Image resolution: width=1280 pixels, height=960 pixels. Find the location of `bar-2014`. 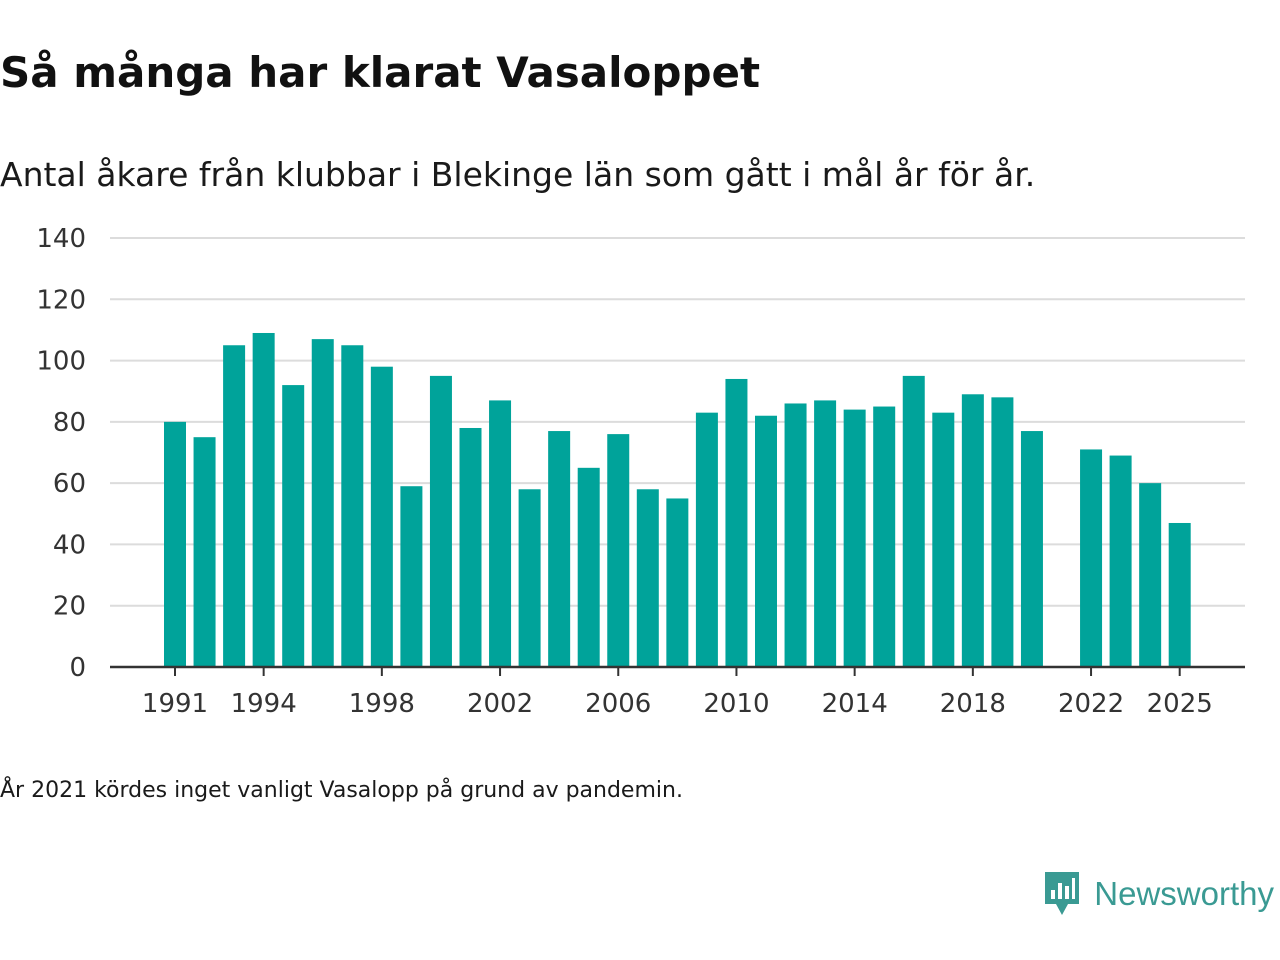

bar-2014 is located at coordinates (854, 538).